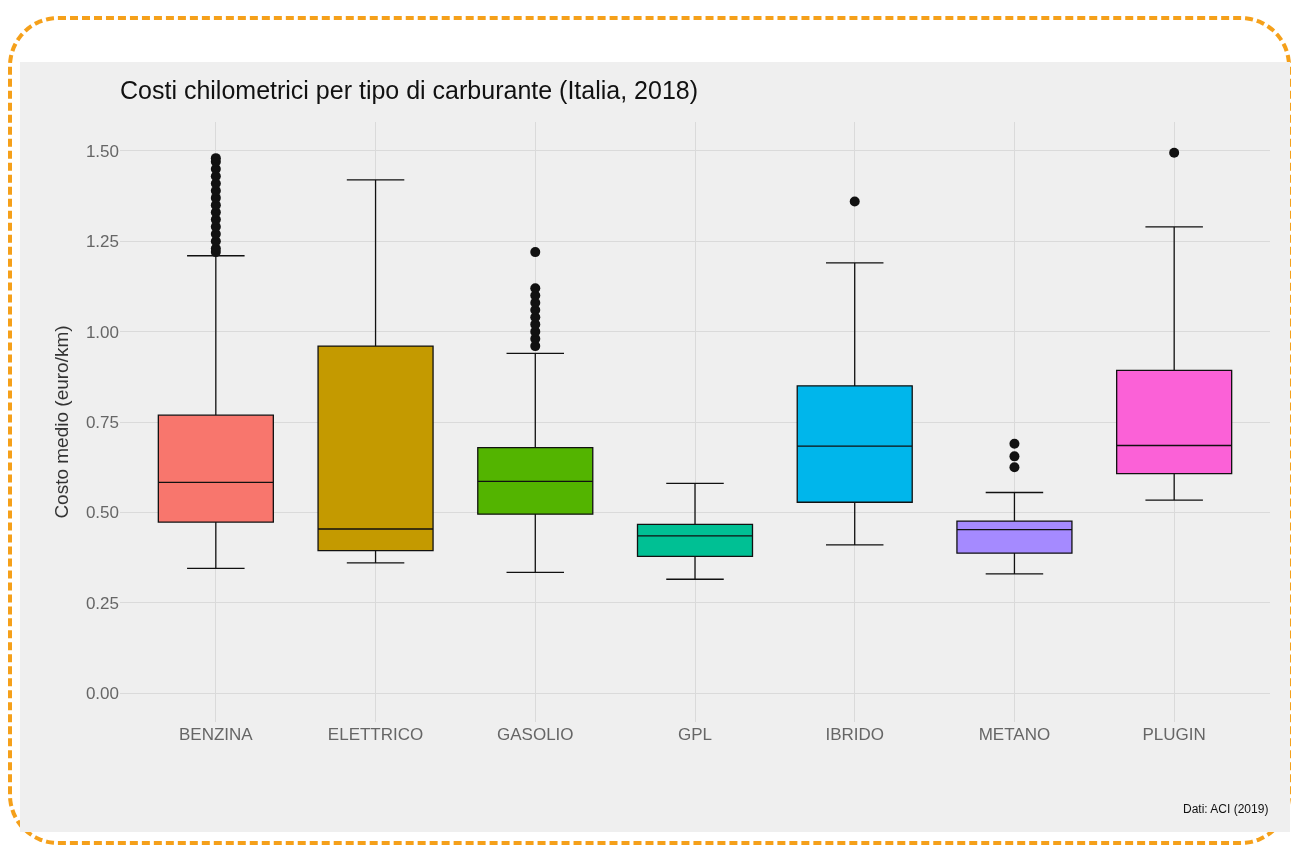 This screenshot has height=845, width=1301. I want to click on y-tick-label: 0.00, so click(102, 694).